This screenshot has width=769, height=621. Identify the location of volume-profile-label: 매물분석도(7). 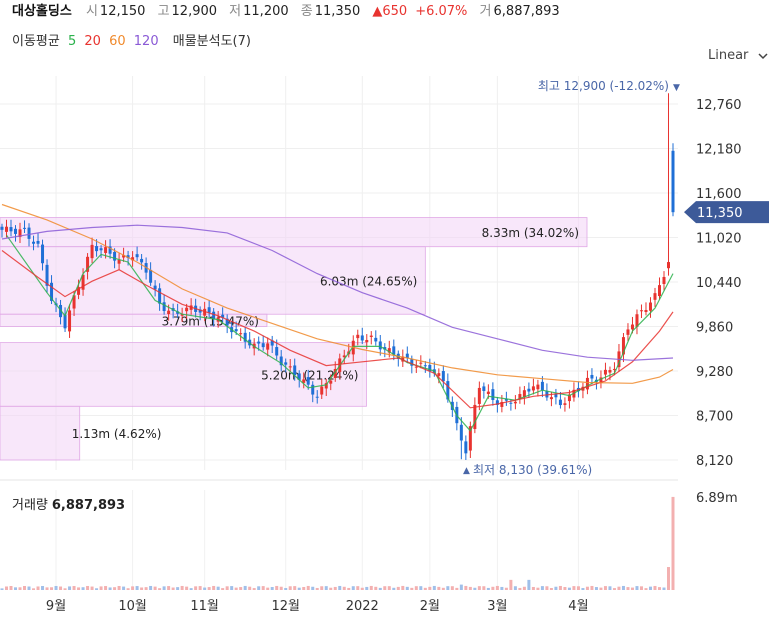
(211, 41).